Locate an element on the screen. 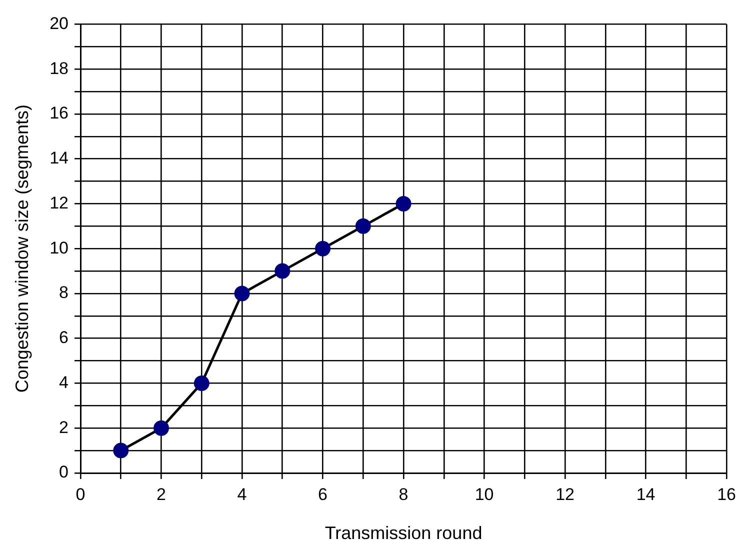  y-tick-label: 8 is located at coordinates (64, 292).